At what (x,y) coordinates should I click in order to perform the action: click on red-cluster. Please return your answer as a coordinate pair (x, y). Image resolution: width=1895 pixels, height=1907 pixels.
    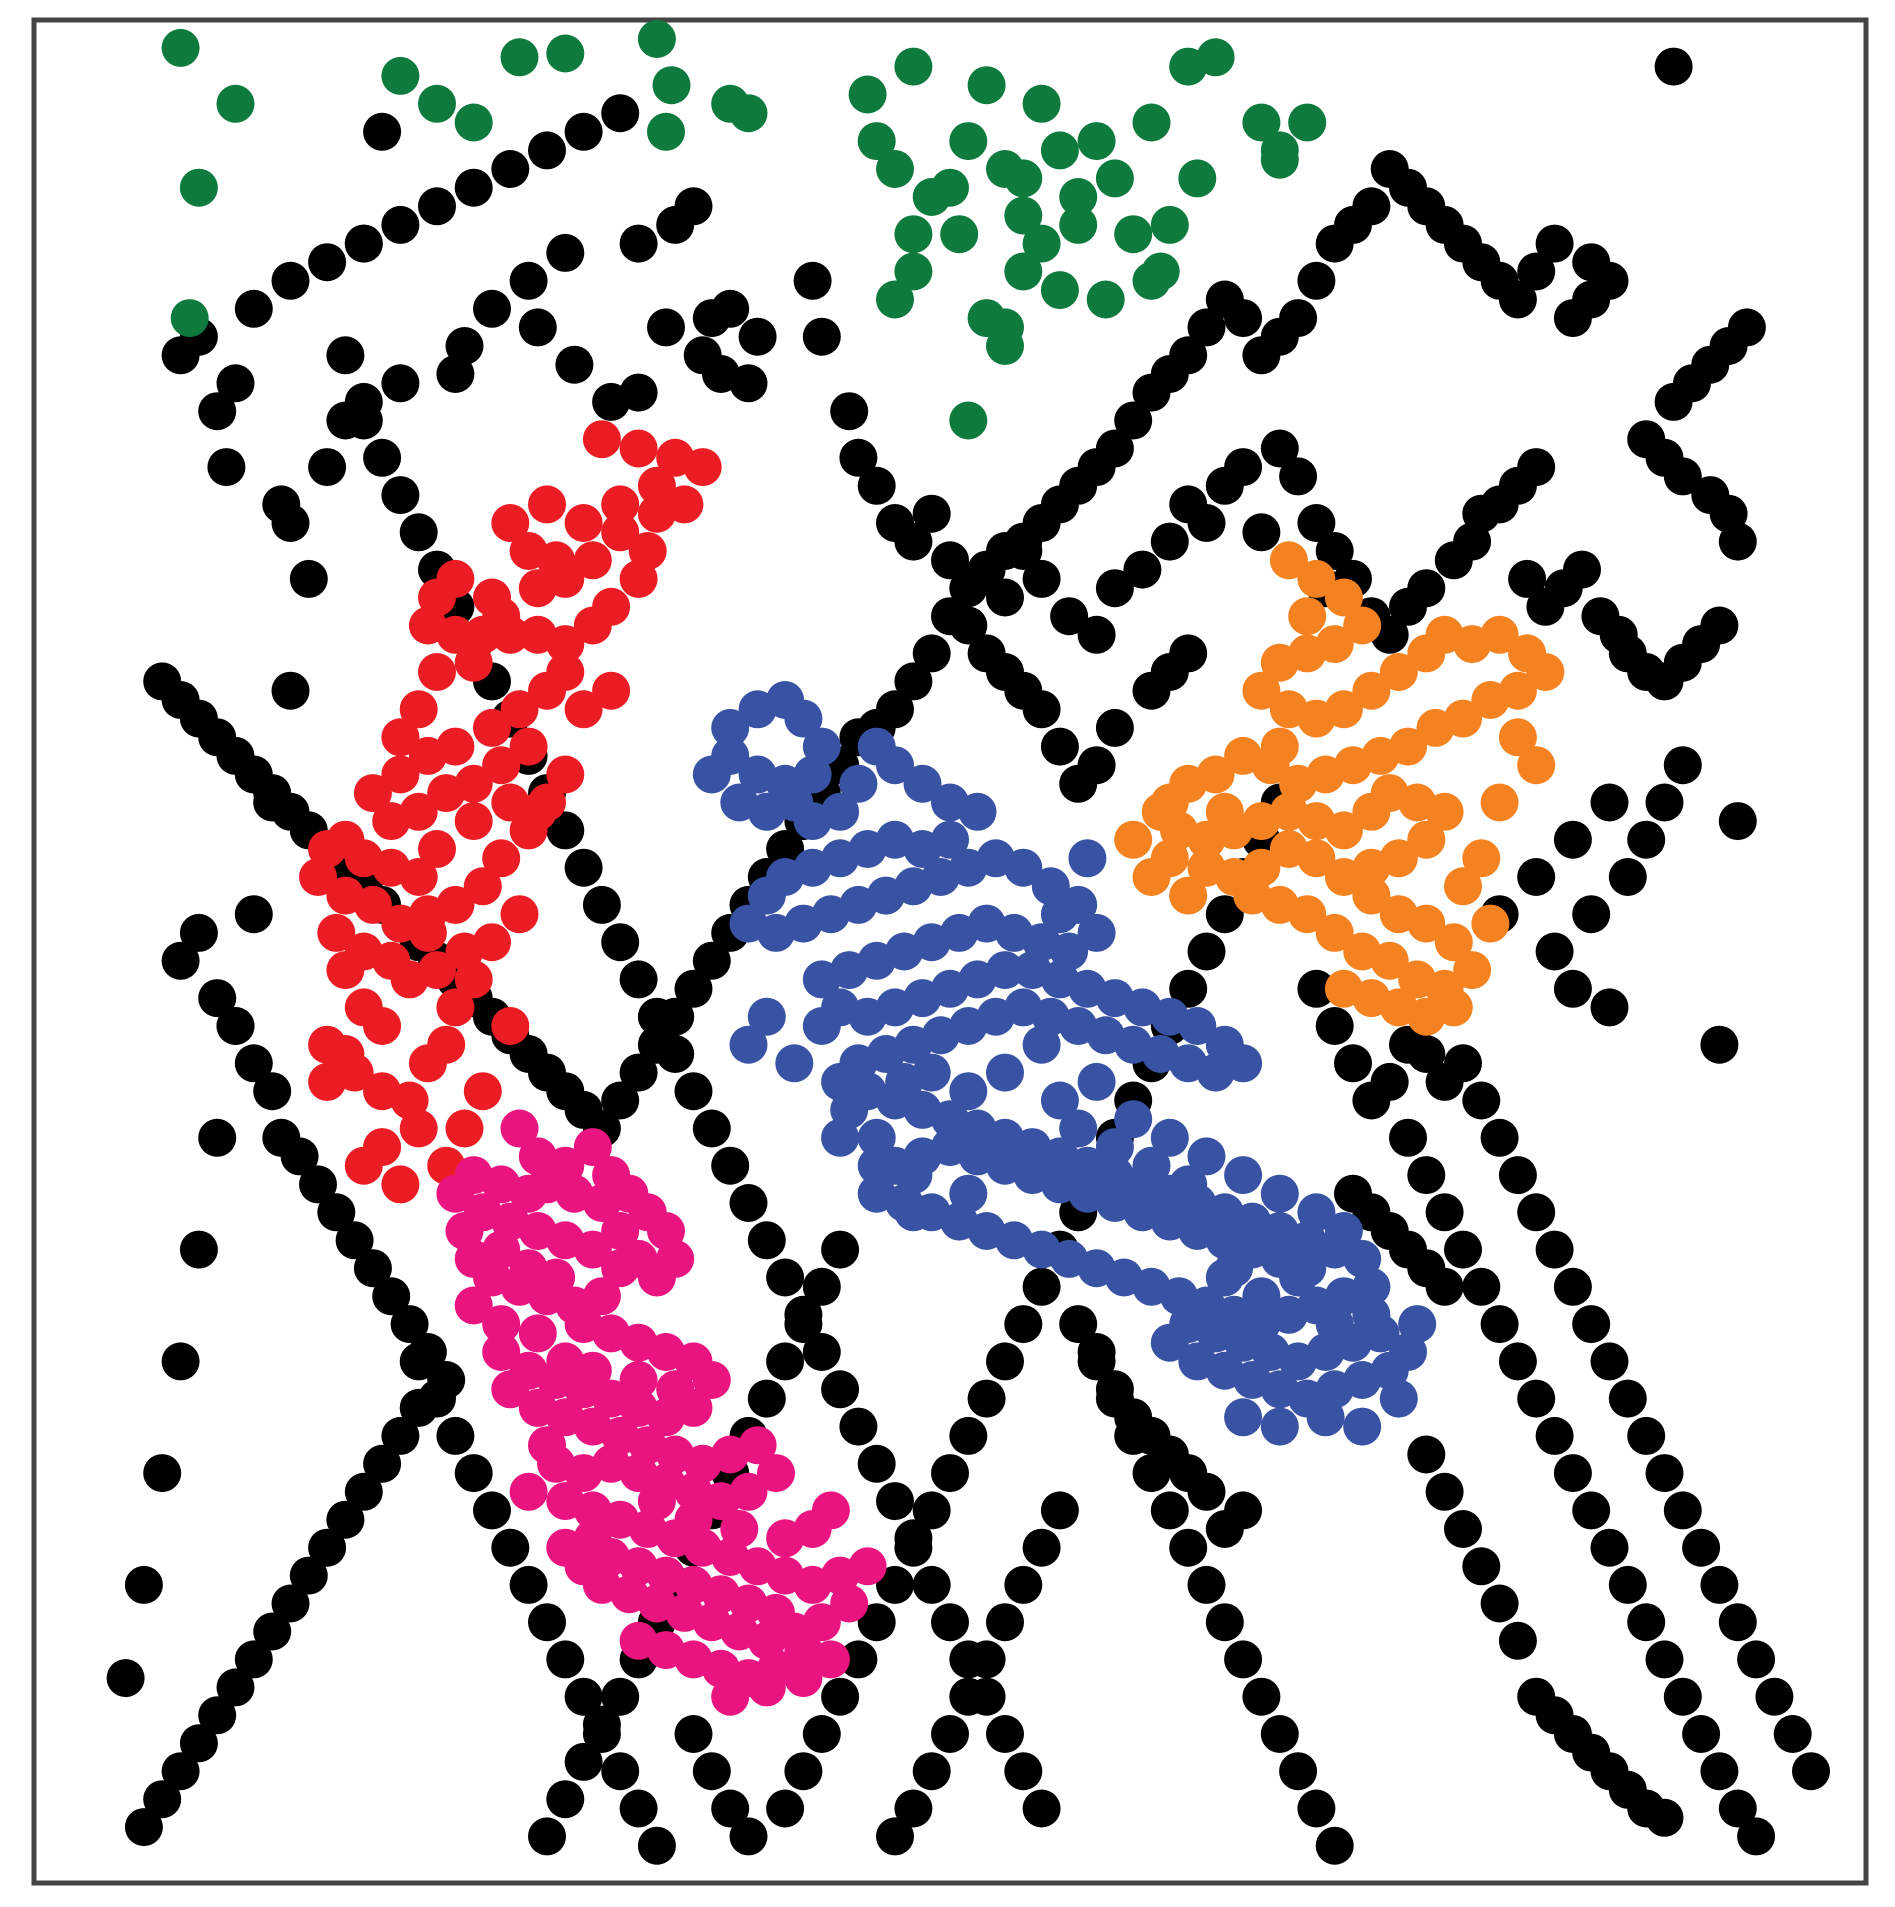
    Looking at the image, I should click on (510, 812).